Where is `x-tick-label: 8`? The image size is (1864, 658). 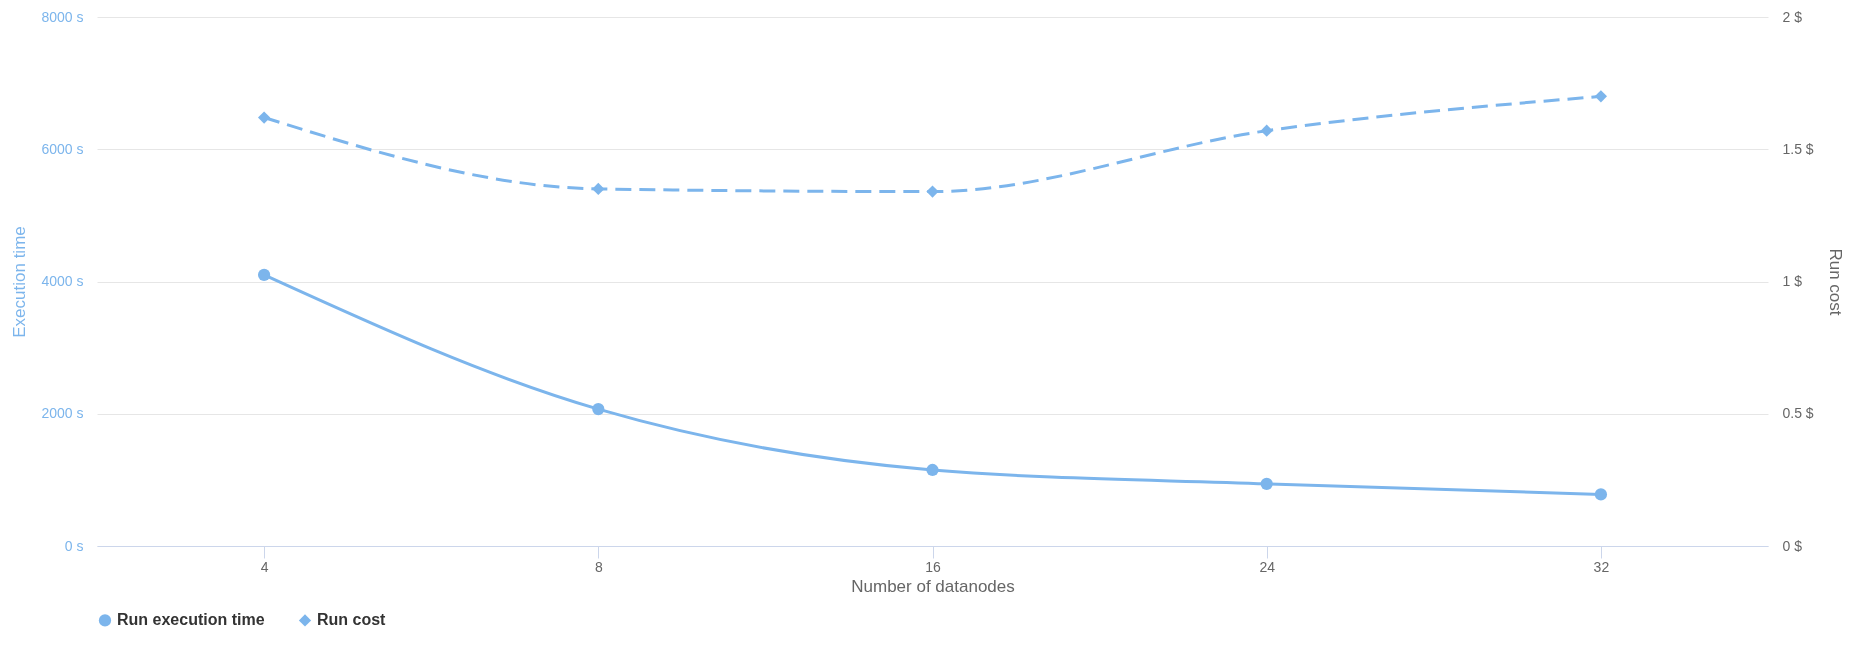 x-tick-label: 8 is located at coordinates (598, 566).